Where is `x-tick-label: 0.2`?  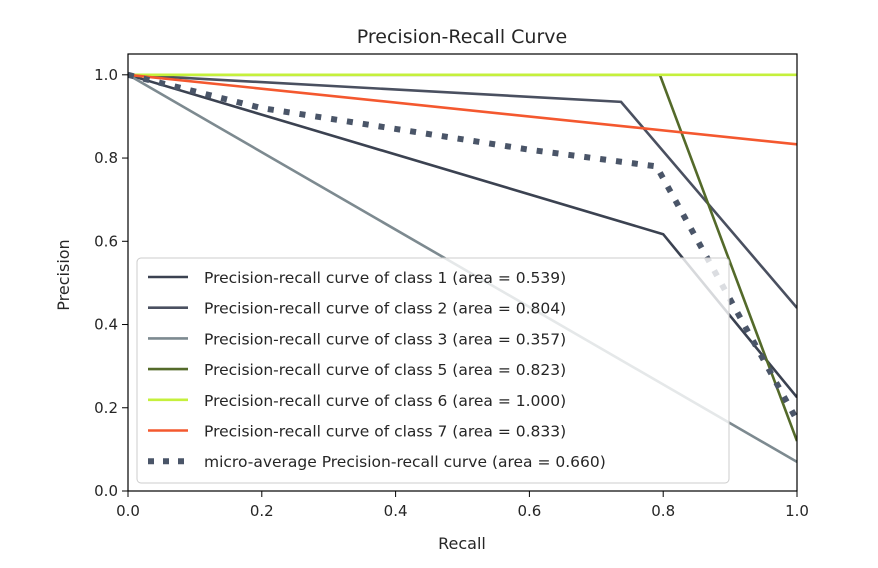
x-tick-label: 0.2 is located at coordinates (262, 511).